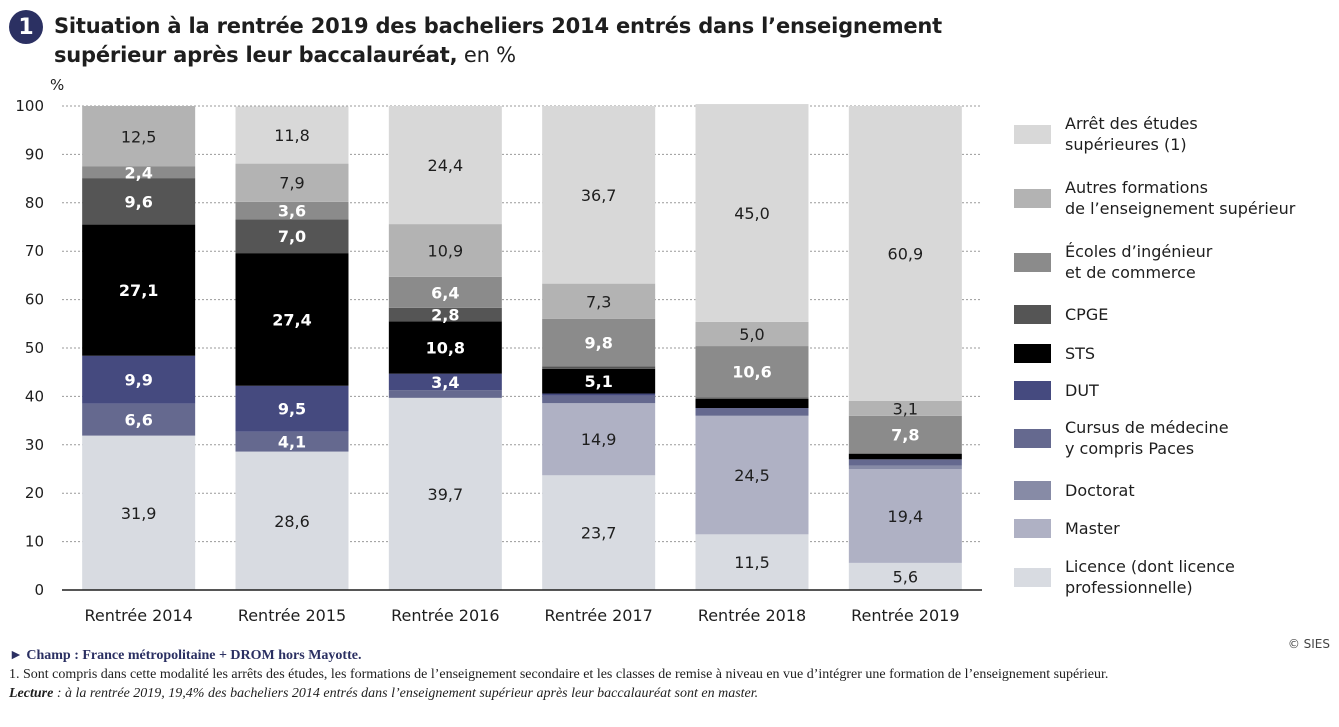 This screenshot has width=1339, height=727. I want to click on bar-data-label: 2,8, so click(445, 315).